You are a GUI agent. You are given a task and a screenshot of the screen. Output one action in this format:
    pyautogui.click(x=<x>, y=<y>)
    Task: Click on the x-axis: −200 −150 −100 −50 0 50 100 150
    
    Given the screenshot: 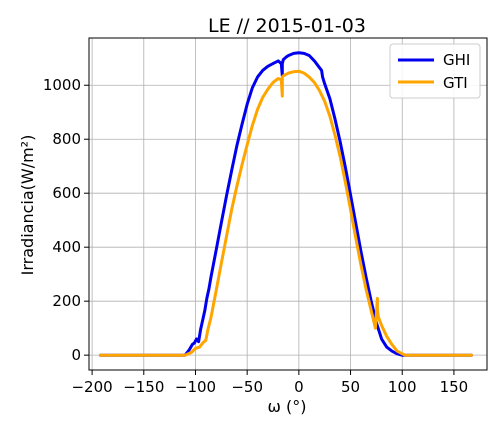 What is the action you would take?
    pyautogui.click(x=269, y=383)
    